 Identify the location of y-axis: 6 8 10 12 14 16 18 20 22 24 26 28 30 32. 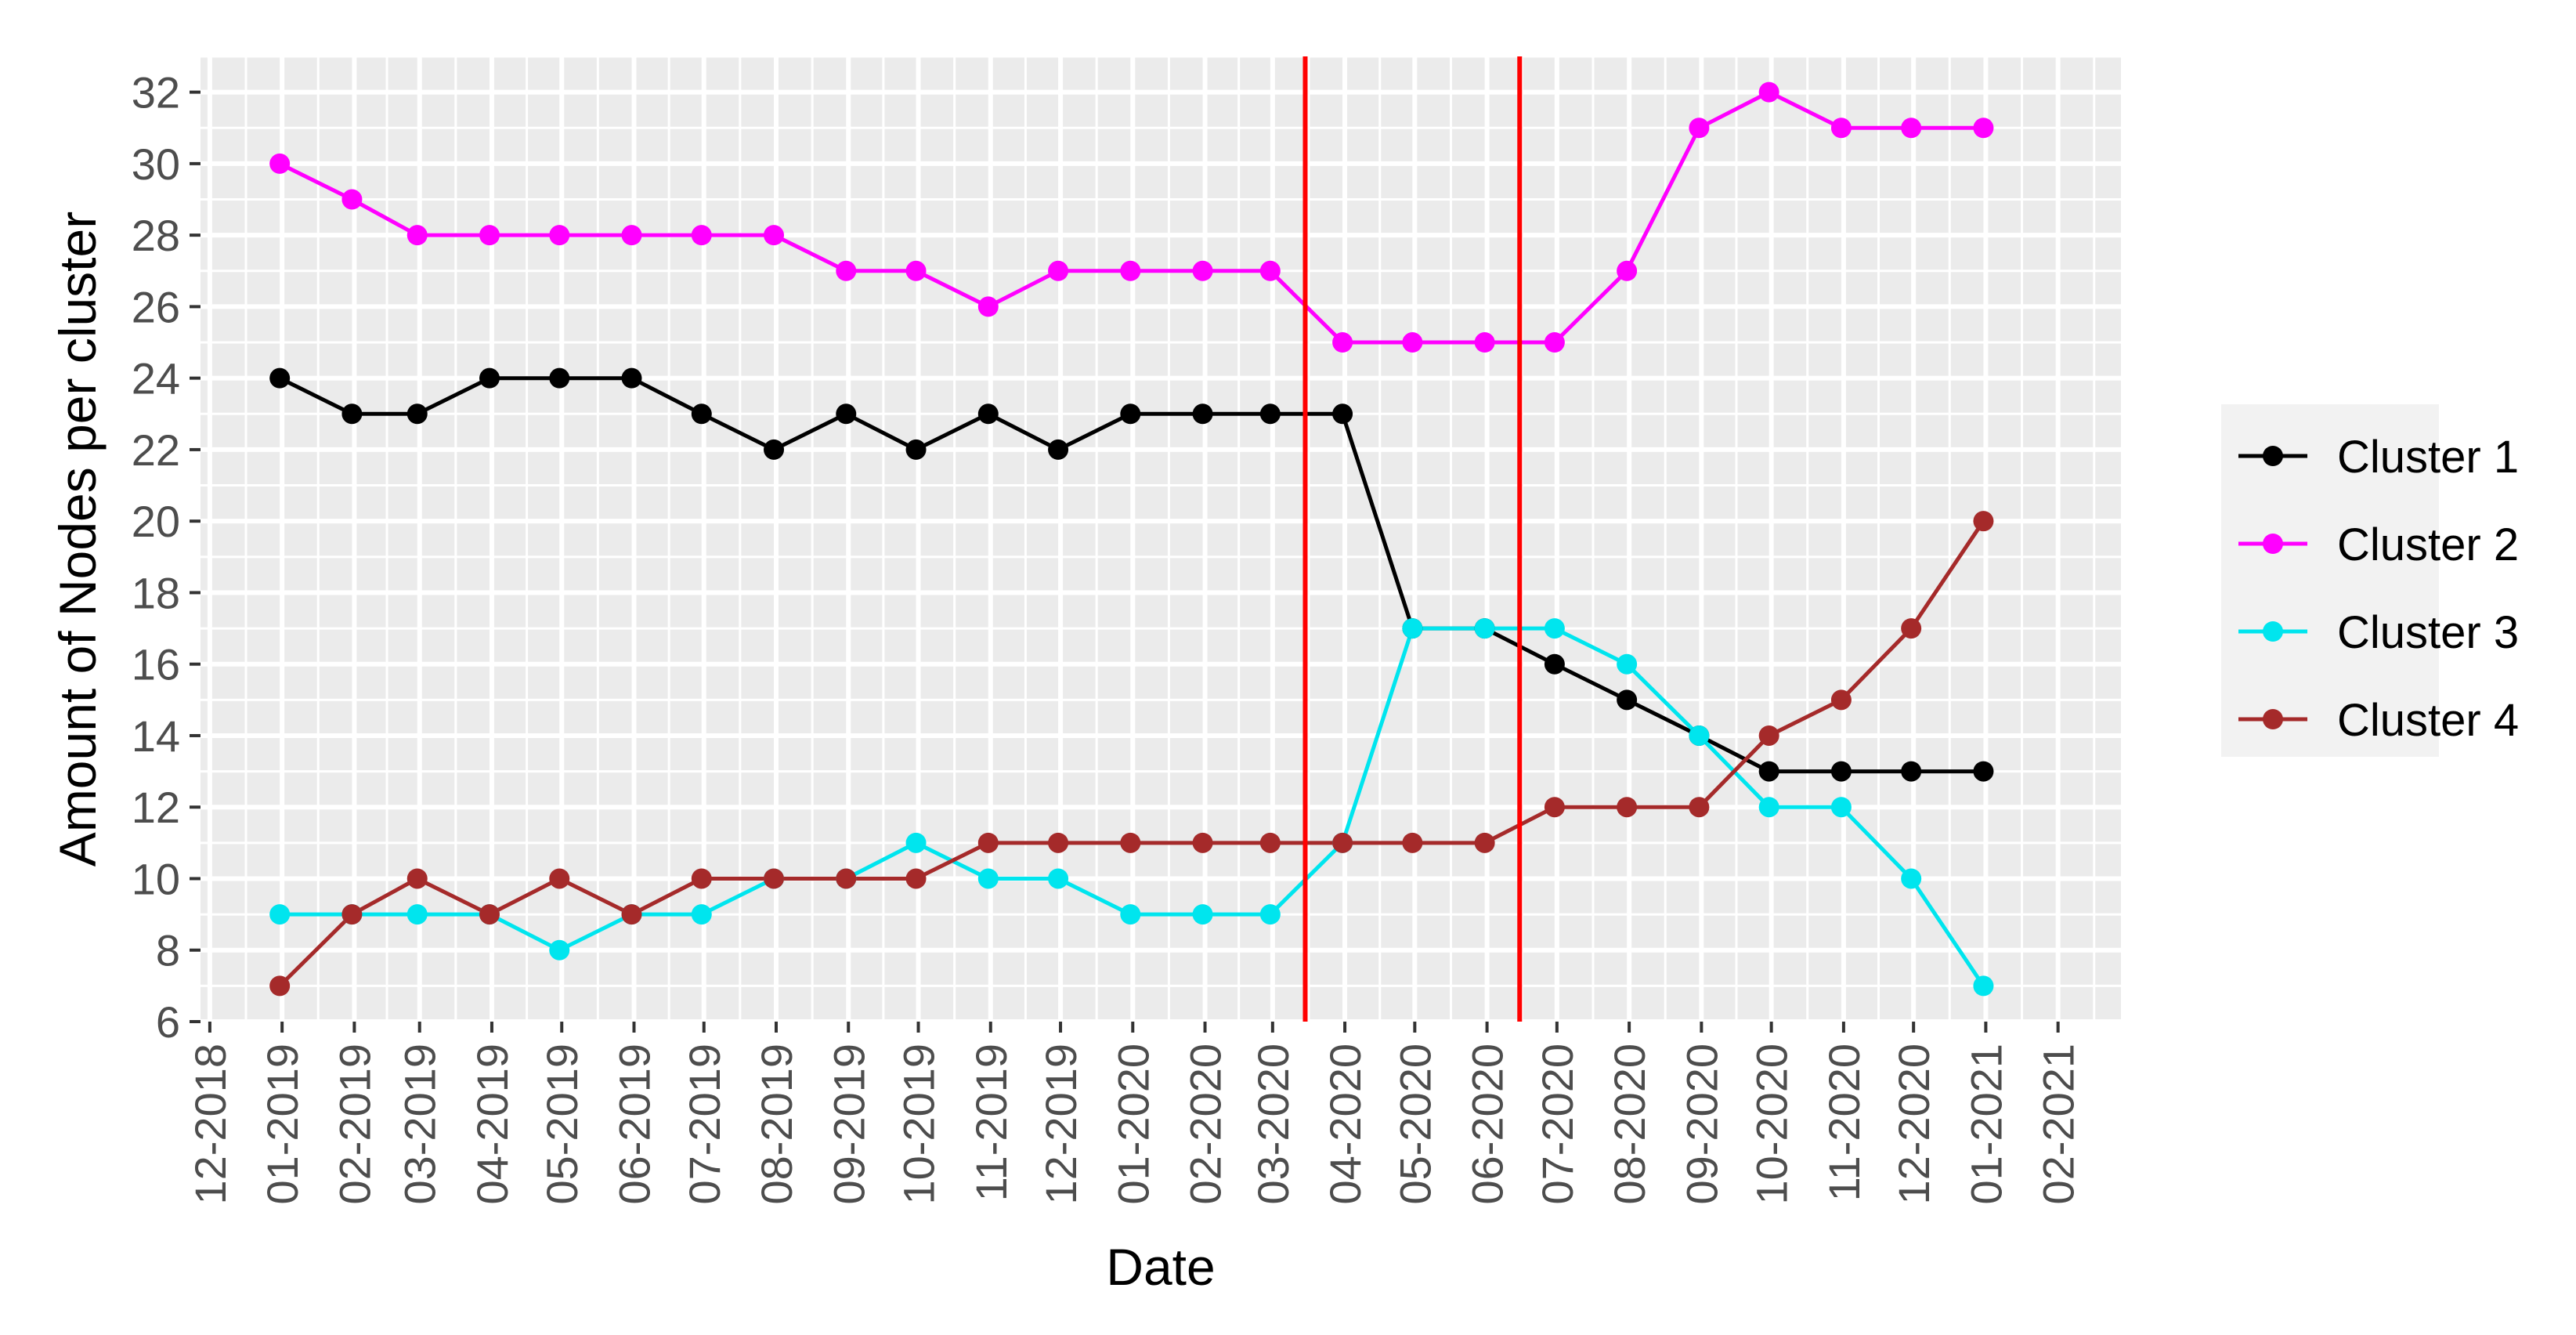
(166, 557).